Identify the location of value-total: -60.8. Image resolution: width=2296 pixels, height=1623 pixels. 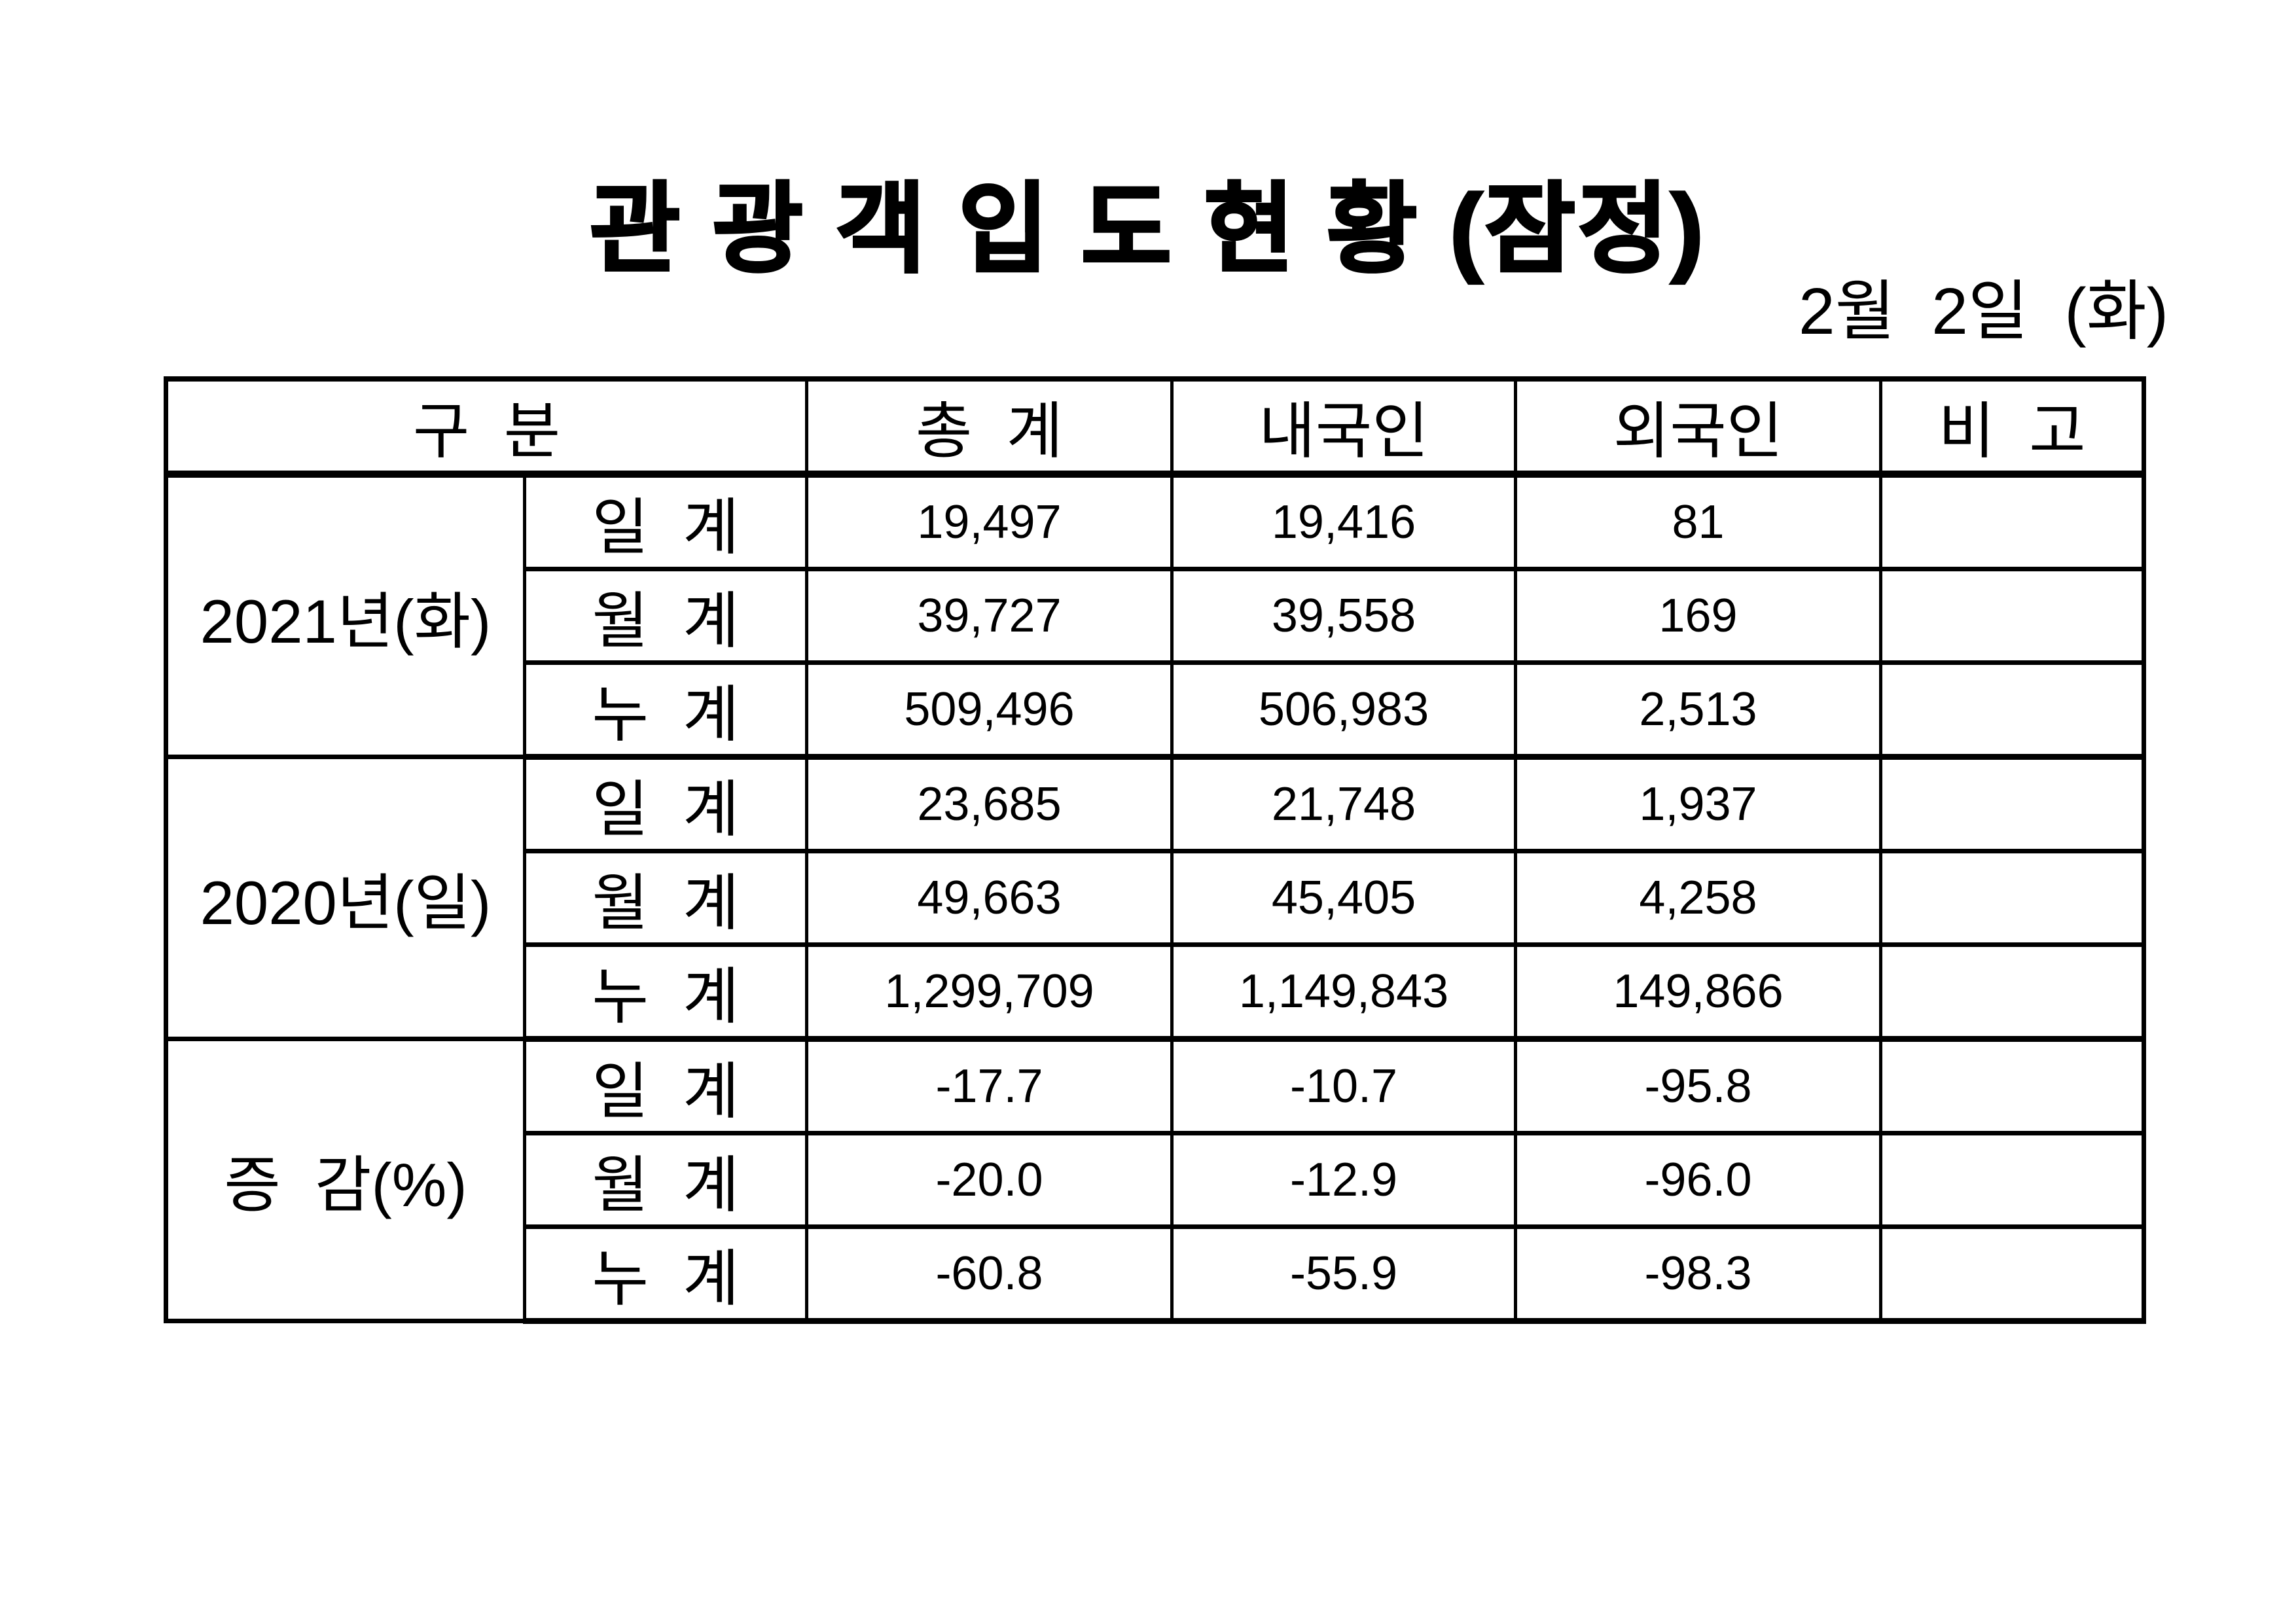
(989, 1274).